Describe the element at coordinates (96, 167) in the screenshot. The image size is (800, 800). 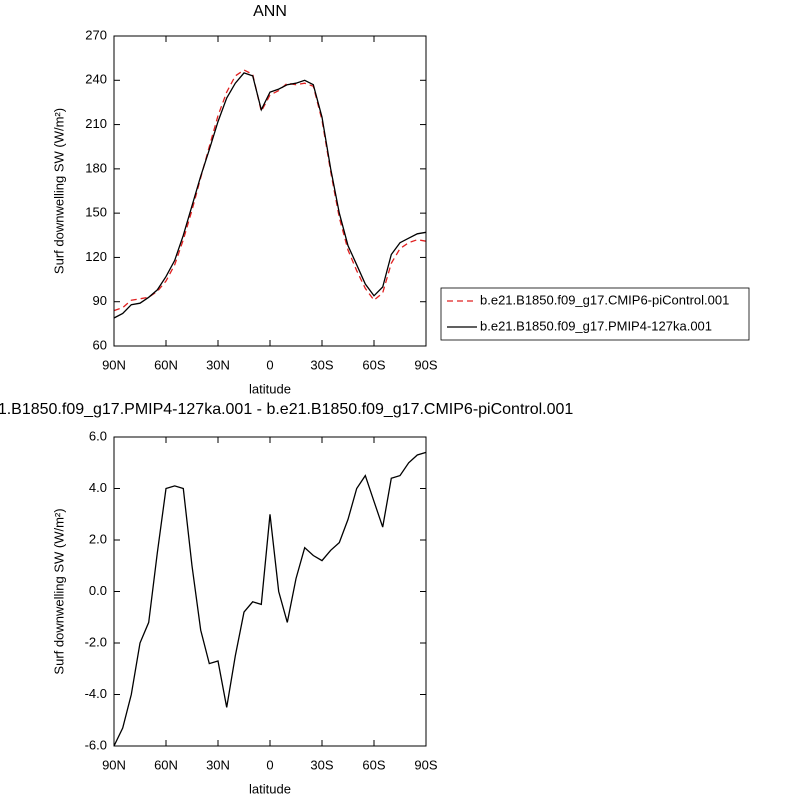
I see `y-tick-label: 180` at that location.